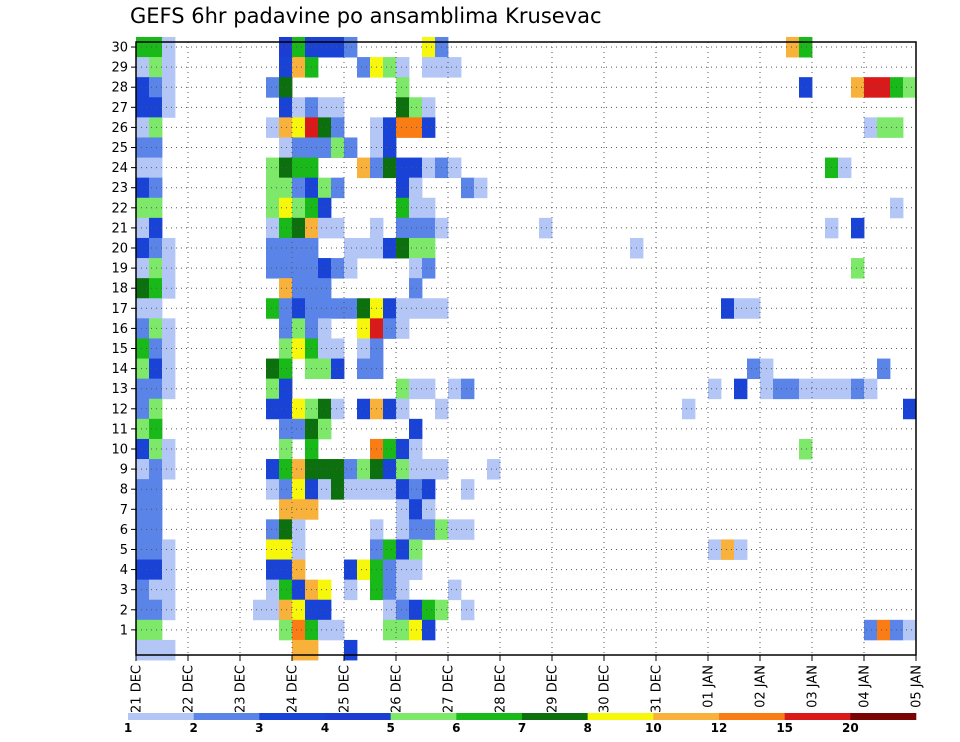  What do you see at coordinates (917, 686) in the screenshot?
I see `x-tick-label: 05 JAN` at bounding box center [917, 686].